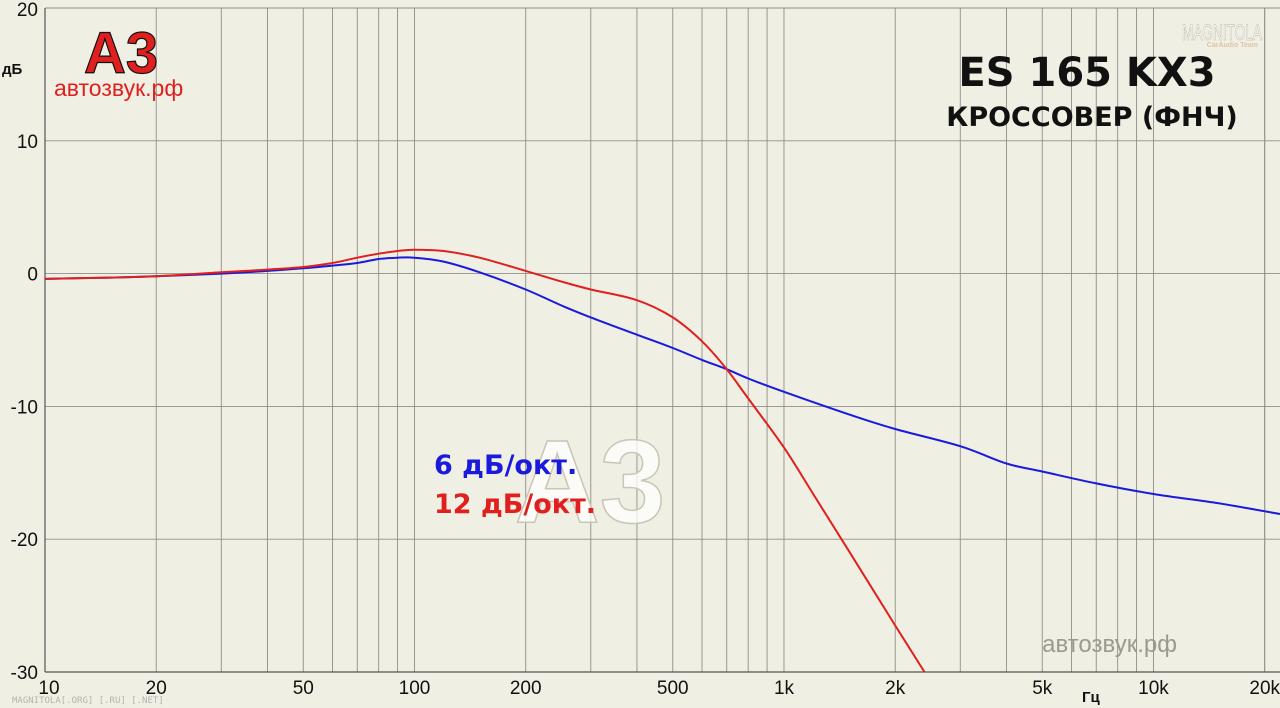  I want to click on x-axis-tick-labels: 10 20 50 100 200 500 1k 2k 5k 10k 20k, so click(659, 688).